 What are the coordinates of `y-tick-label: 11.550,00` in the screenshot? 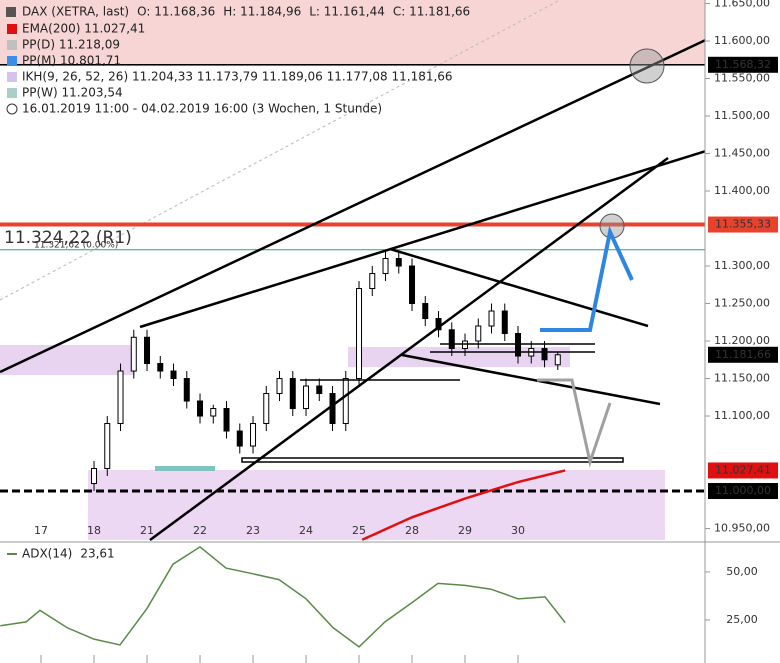 It's located at (742, 78).